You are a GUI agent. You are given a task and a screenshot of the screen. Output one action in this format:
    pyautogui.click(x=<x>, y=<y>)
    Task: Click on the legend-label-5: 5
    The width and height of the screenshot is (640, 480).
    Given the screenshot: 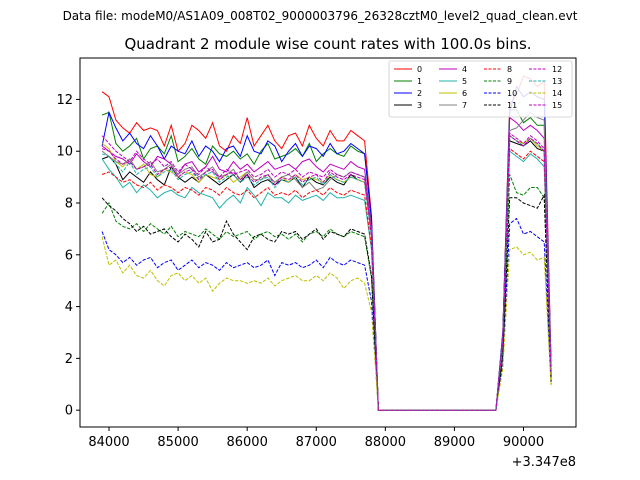 What is the action you would take?
    pyautogui.click(x=464, y=81)
    